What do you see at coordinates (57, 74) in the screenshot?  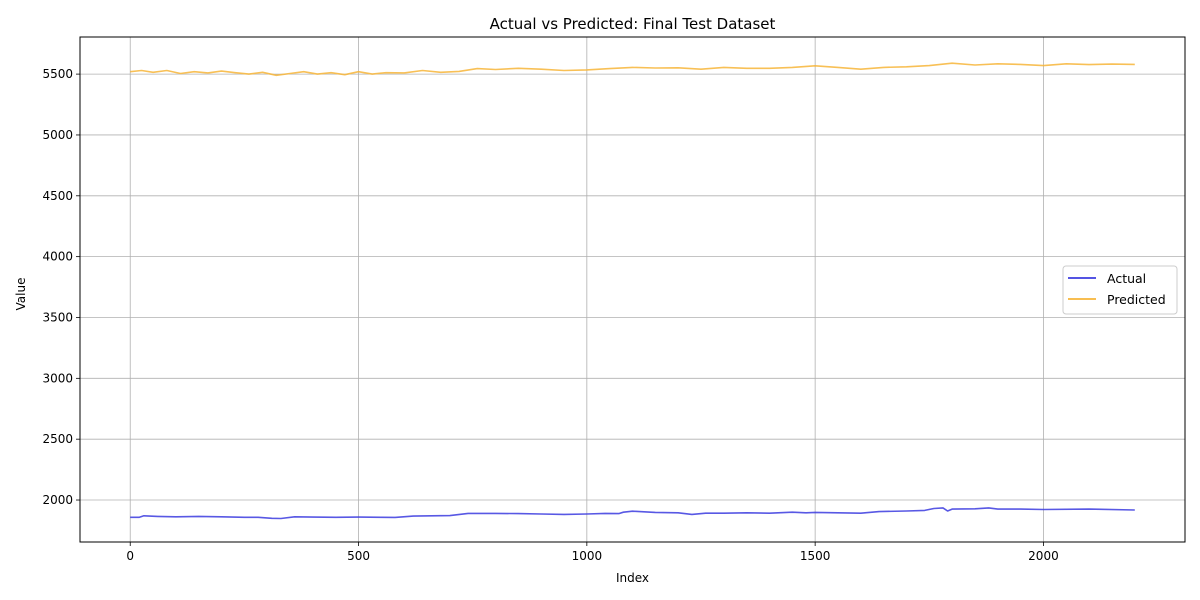 I see `y-tick-label: 5500` at bounding box center [57, 74].